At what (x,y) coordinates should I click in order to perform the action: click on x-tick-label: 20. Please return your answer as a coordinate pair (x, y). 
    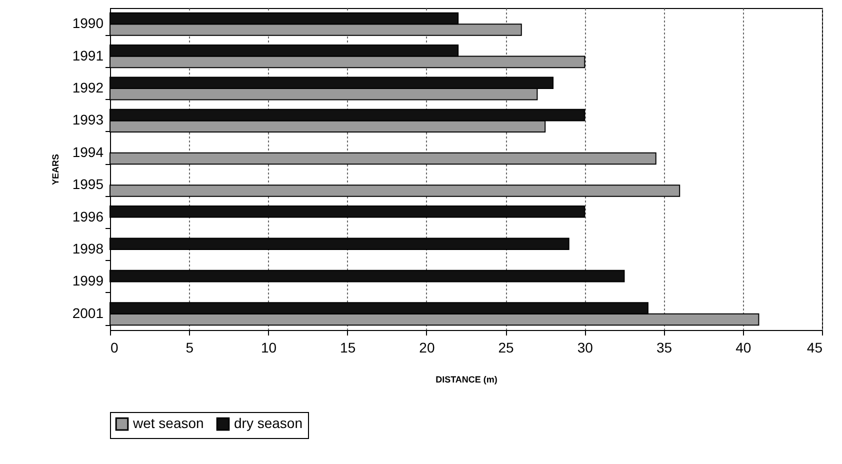
    Looking at the image, I should click on (427, 348).